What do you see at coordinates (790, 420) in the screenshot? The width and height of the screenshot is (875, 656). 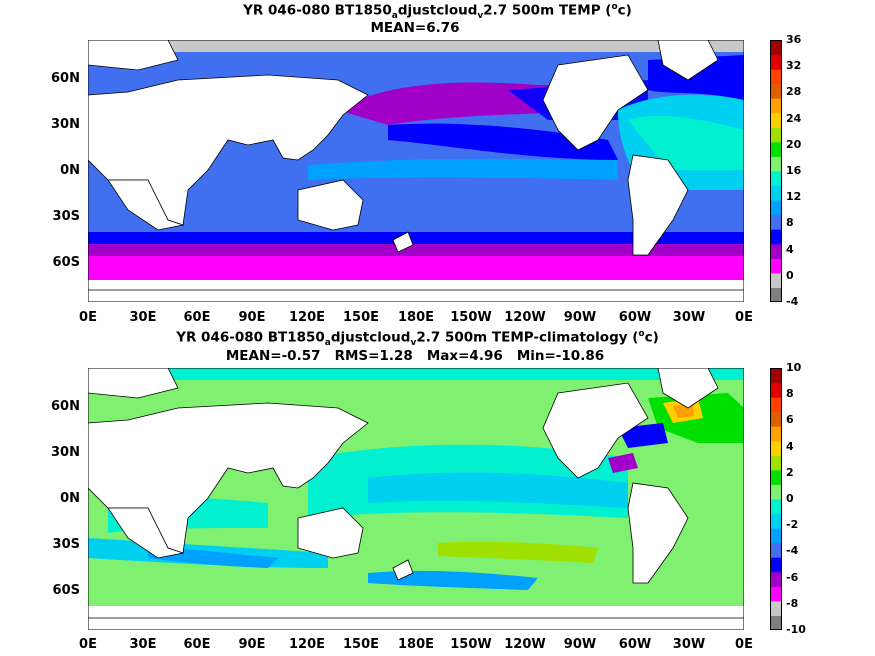 I see `colorbar-tick-label: 6` at bounding box center [790, 420].